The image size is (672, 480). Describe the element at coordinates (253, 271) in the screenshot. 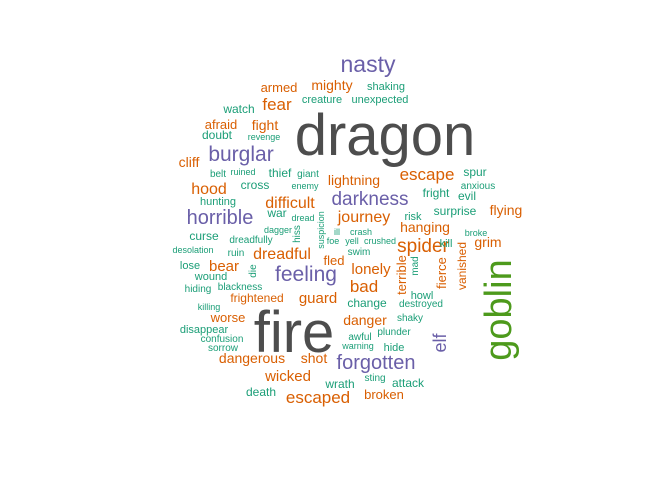

I see `word-die: die` at that location.